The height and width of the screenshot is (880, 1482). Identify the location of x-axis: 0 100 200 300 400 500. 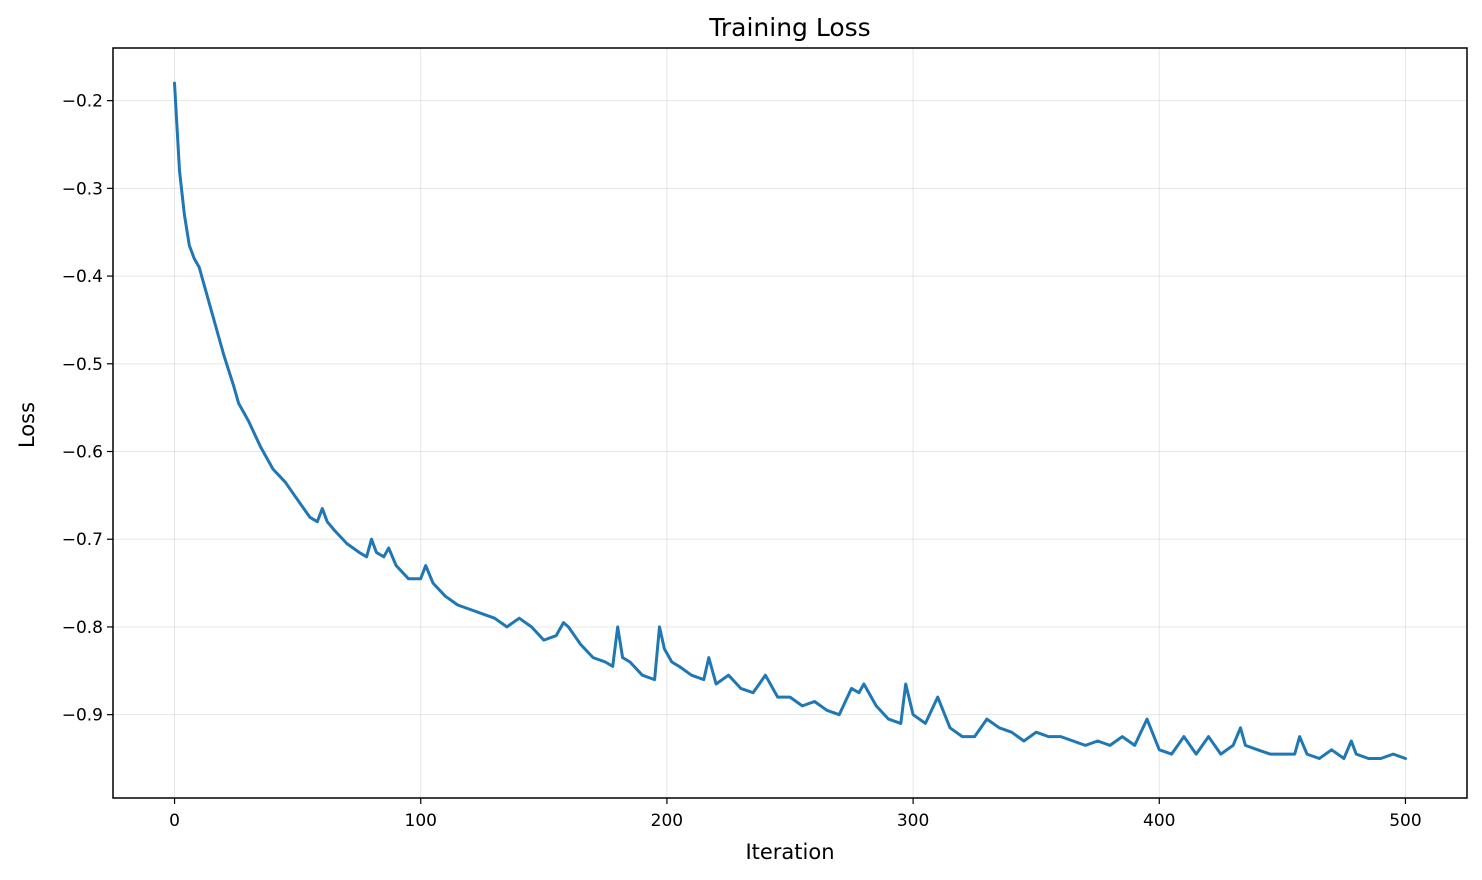
(795, 814).